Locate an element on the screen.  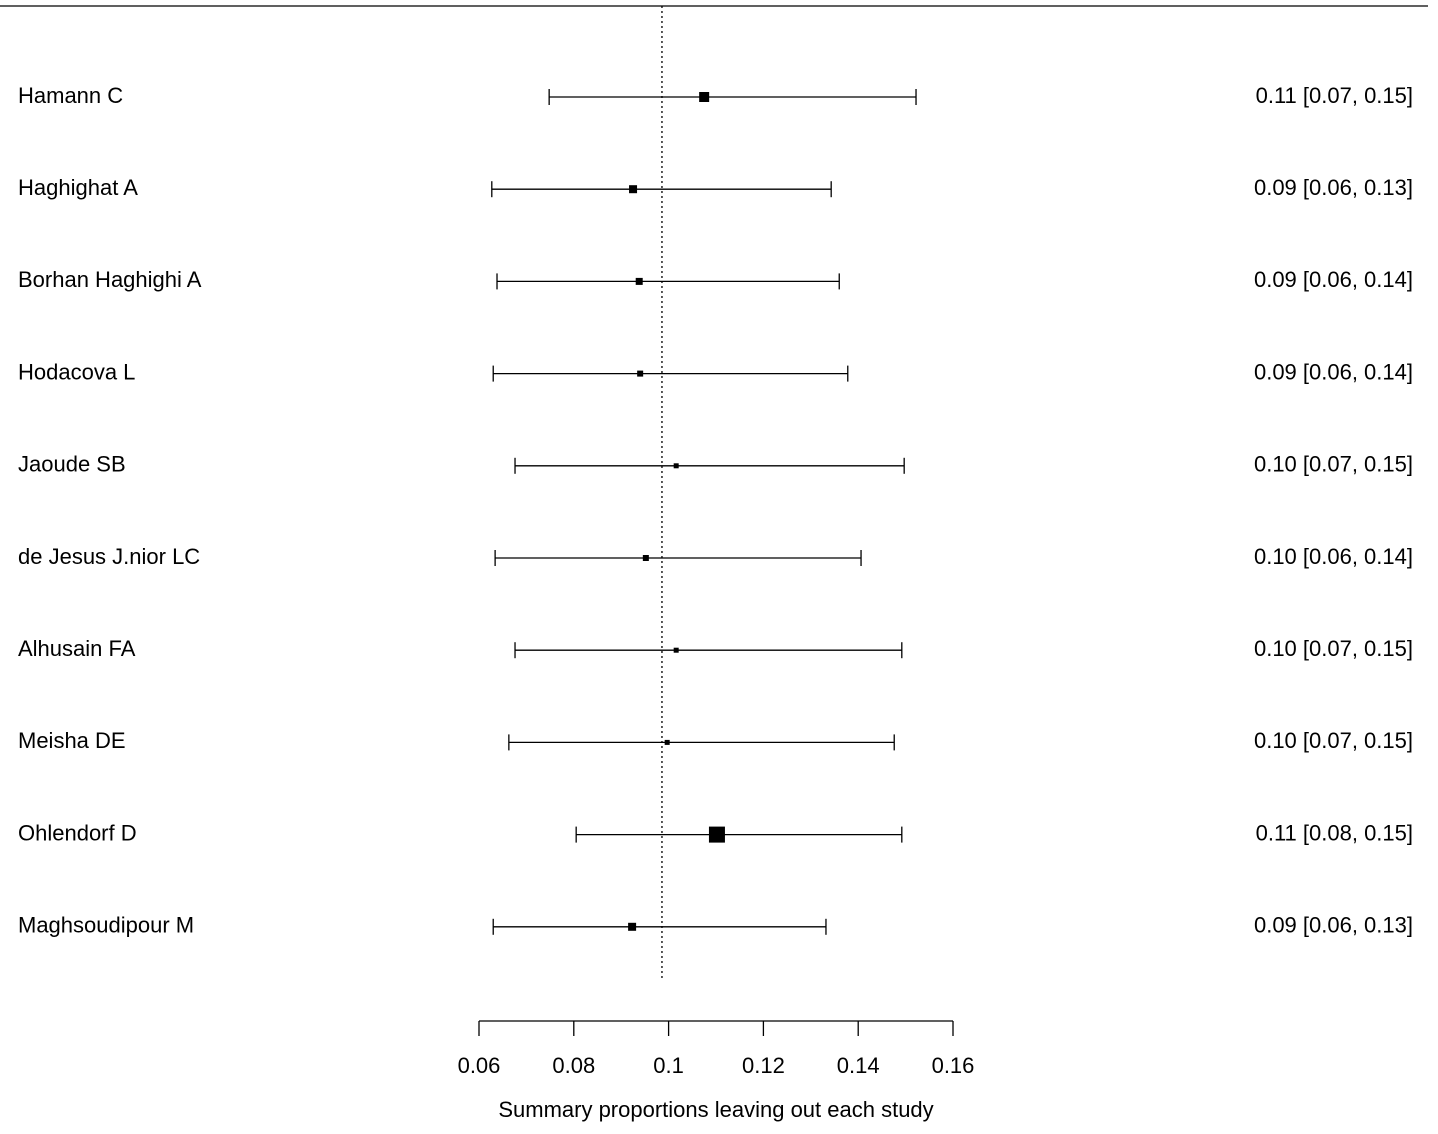
study-label: Borhan Haghighi A is located at coordinates (110, 279).